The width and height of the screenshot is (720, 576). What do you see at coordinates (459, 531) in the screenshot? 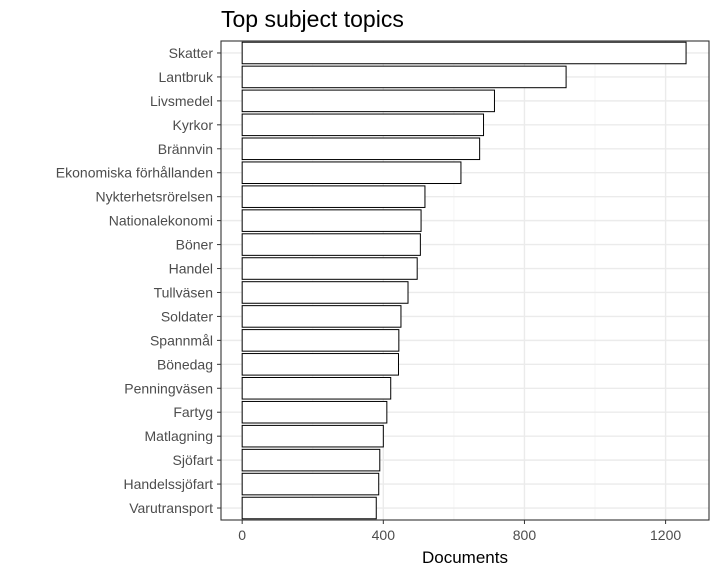
I see `x-axis-ticks: 0 400 800 1200` at bounding box center [459, 531].